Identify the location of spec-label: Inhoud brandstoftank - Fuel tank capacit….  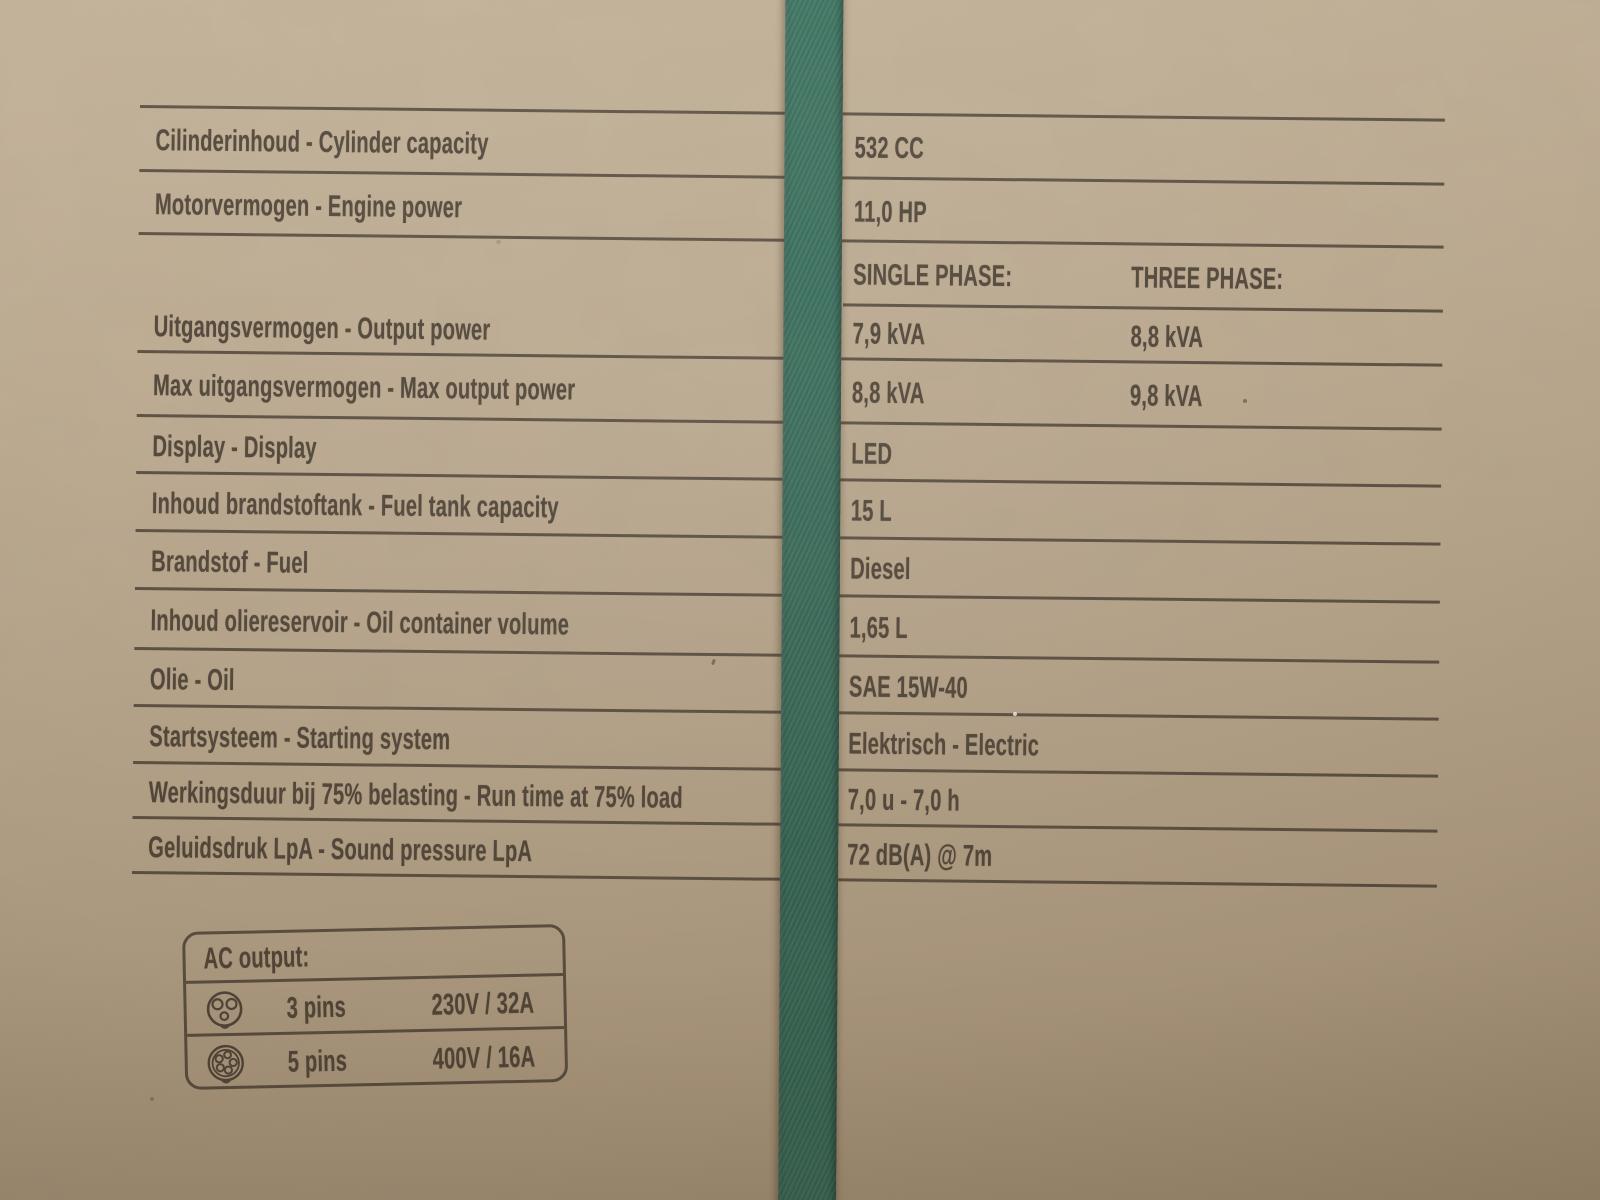
(454, 505).